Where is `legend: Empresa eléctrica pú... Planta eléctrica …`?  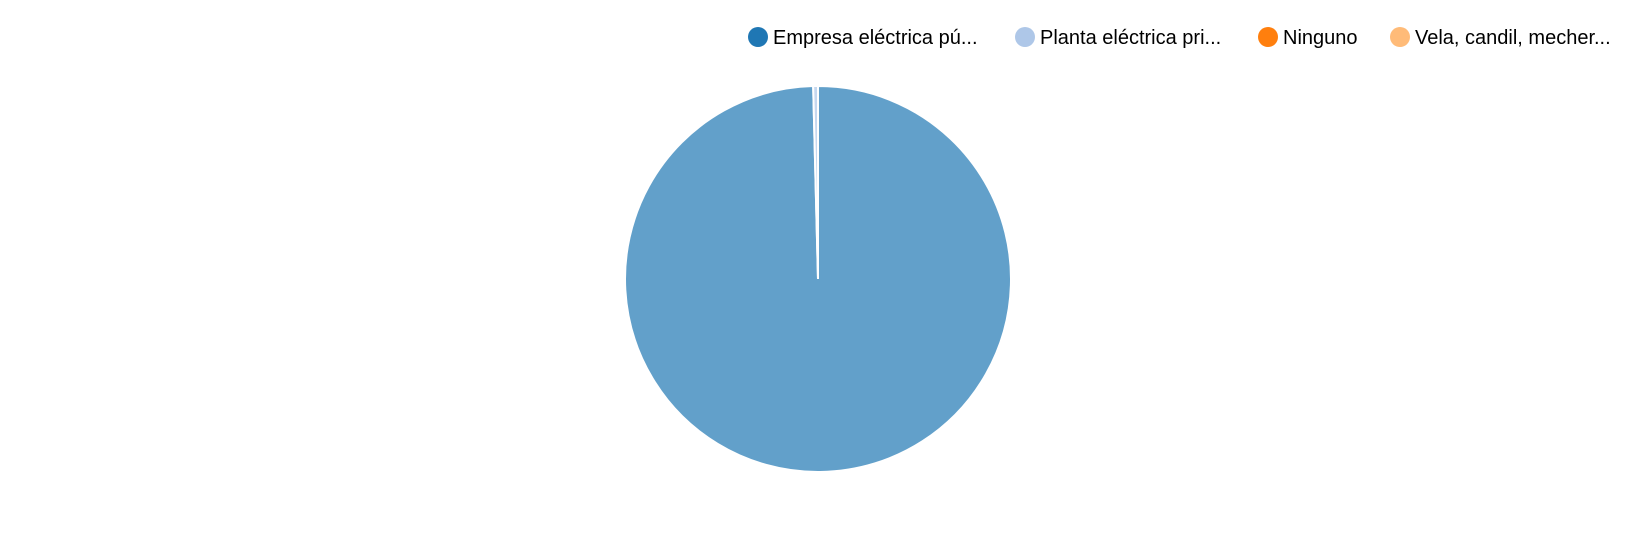
legend: Empresa eléctrica pú... Planta eléctrica … is located at coordinates (1179, 38).